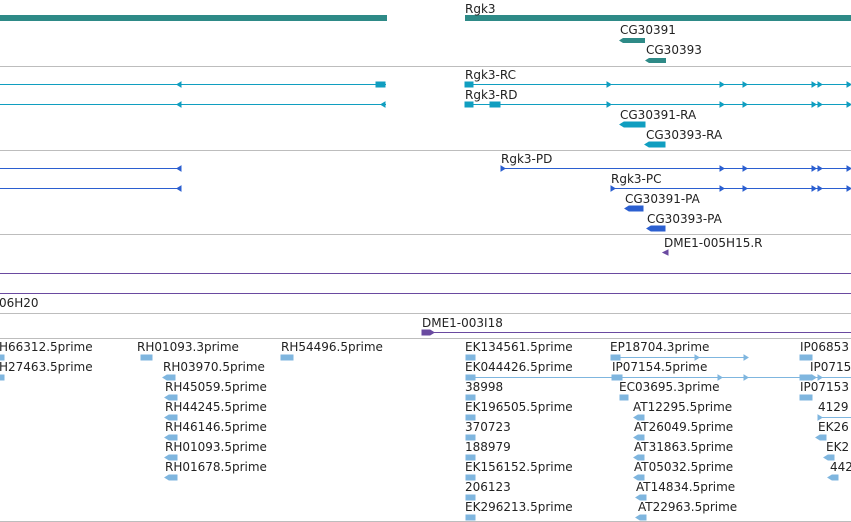 Image resolution: width=851 pixels, height=522 pixels. I want to click on transcript-label-cg30391-ra: CG30391-RA, so click(658, 115).